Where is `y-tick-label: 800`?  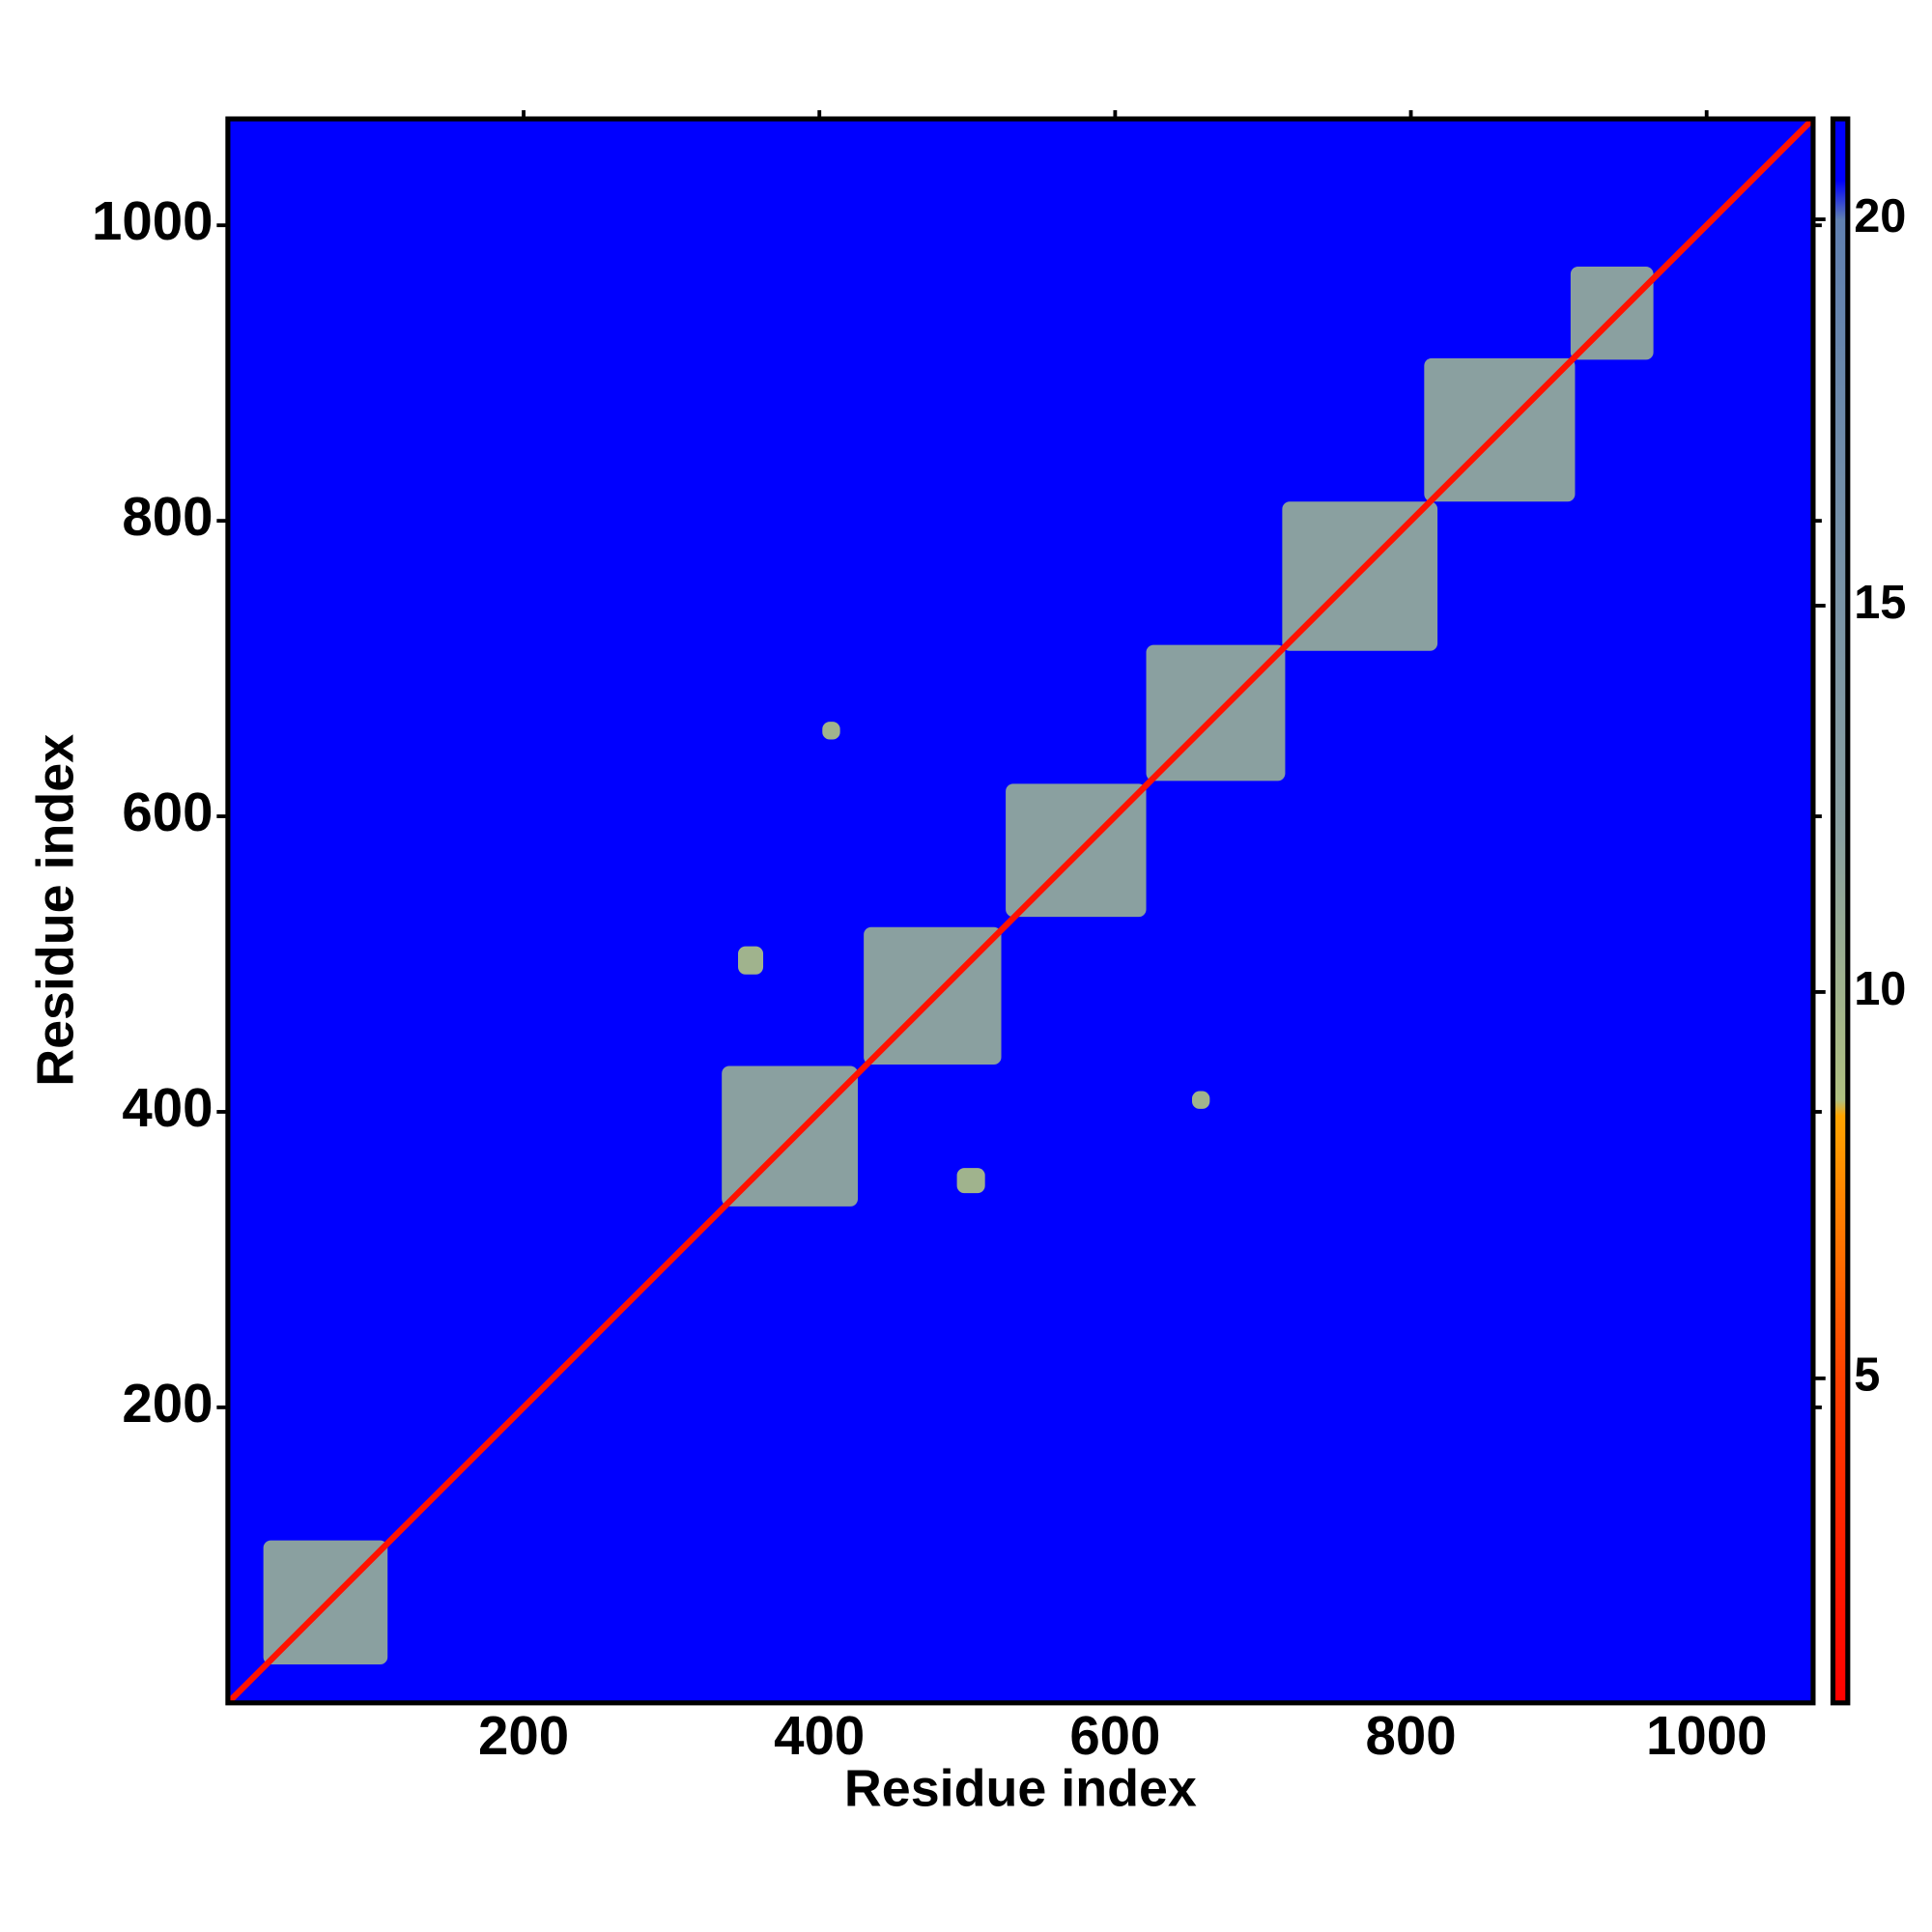 y-tick-label: 800 is located at coordinates (167, 516).